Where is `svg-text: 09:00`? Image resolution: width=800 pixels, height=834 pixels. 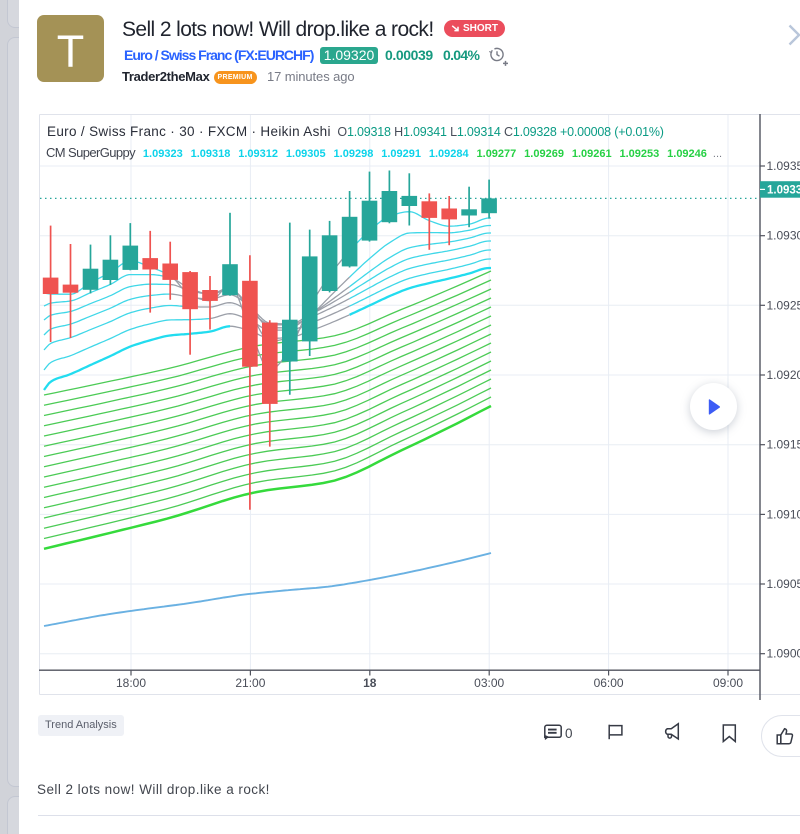 svg-text: 09:00 is located at coordinates (728, 683).